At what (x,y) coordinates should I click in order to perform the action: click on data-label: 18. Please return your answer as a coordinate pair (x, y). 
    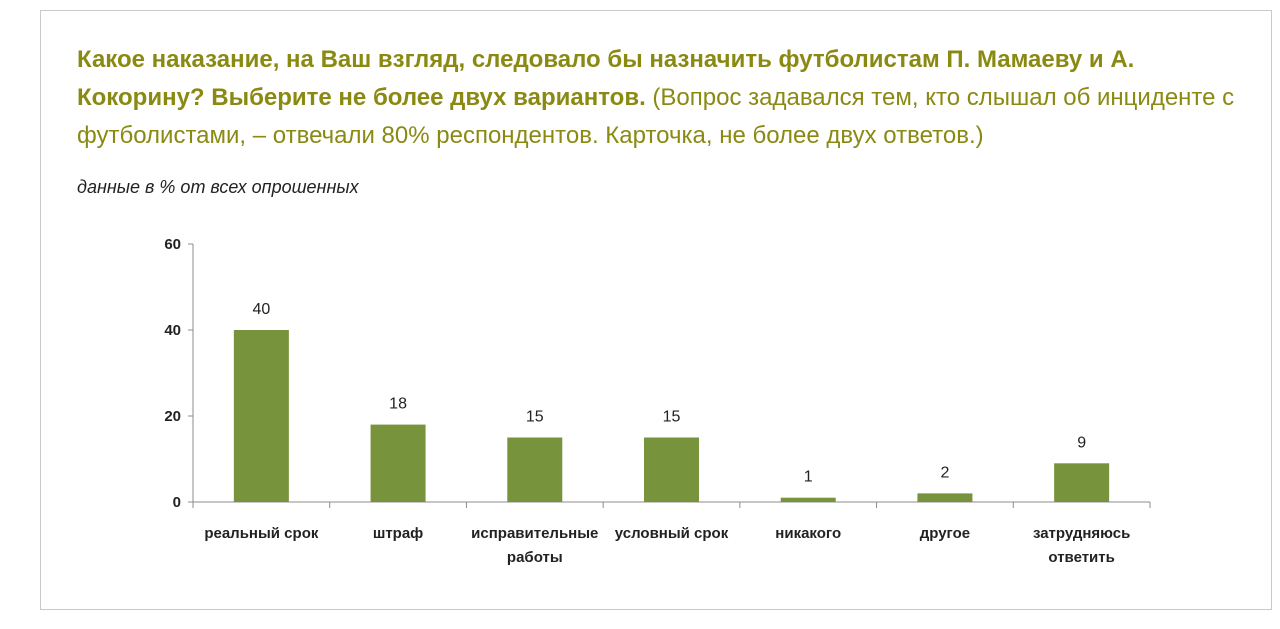
    Looking at the image, I should click on (398, 404).